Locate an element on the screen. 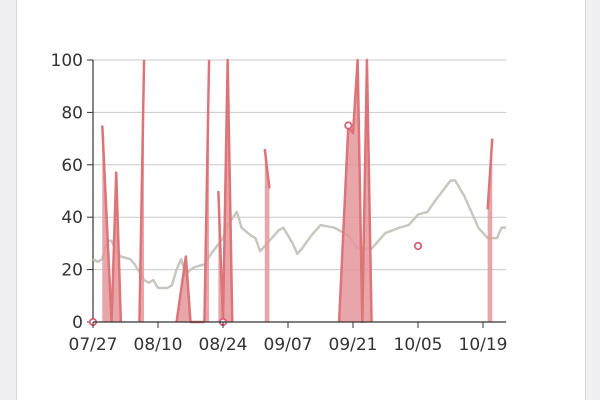  y-tick-label: 20 is located at coordinates (72, 271).